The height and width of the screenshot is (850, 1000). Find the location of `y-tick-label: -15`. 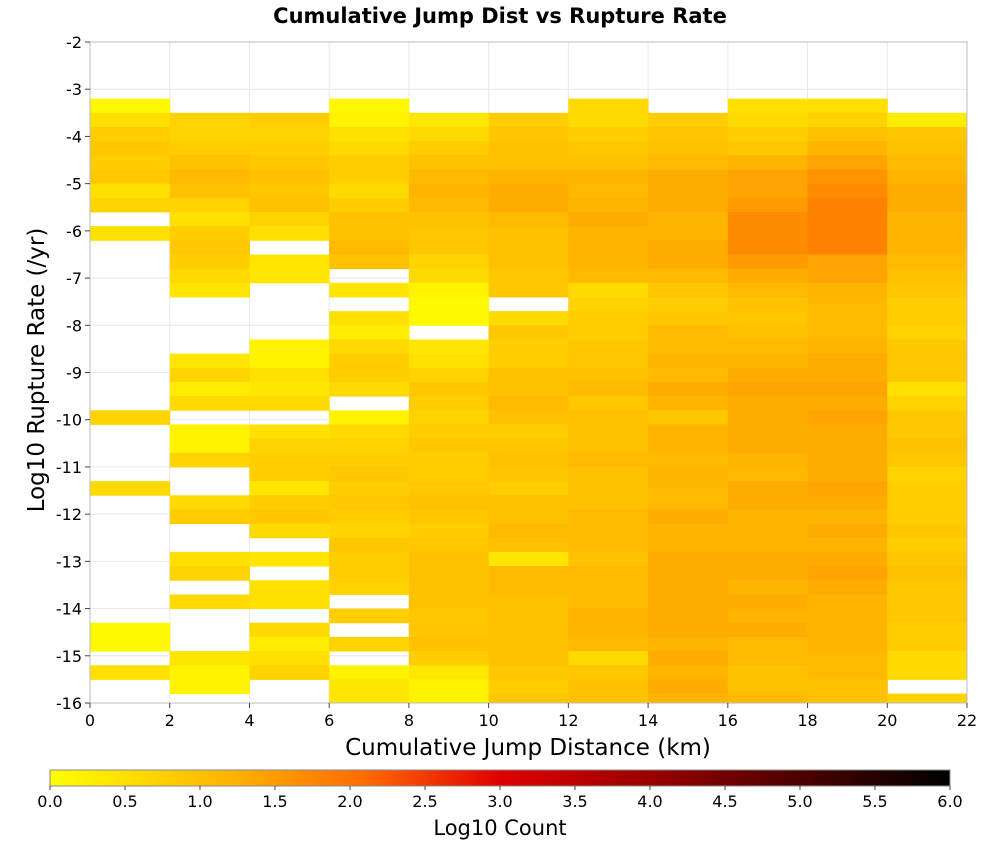

y-tick-label: -15 is located at coordinates (69, 656).